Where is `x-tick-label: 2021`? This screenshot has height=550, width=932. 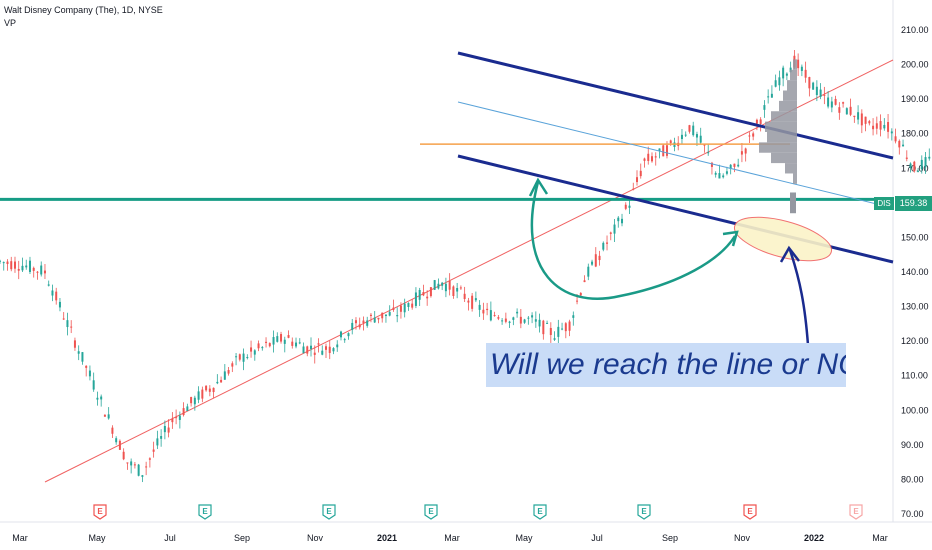
x-tick-label: 2021 is located at coordinates (387, 538).